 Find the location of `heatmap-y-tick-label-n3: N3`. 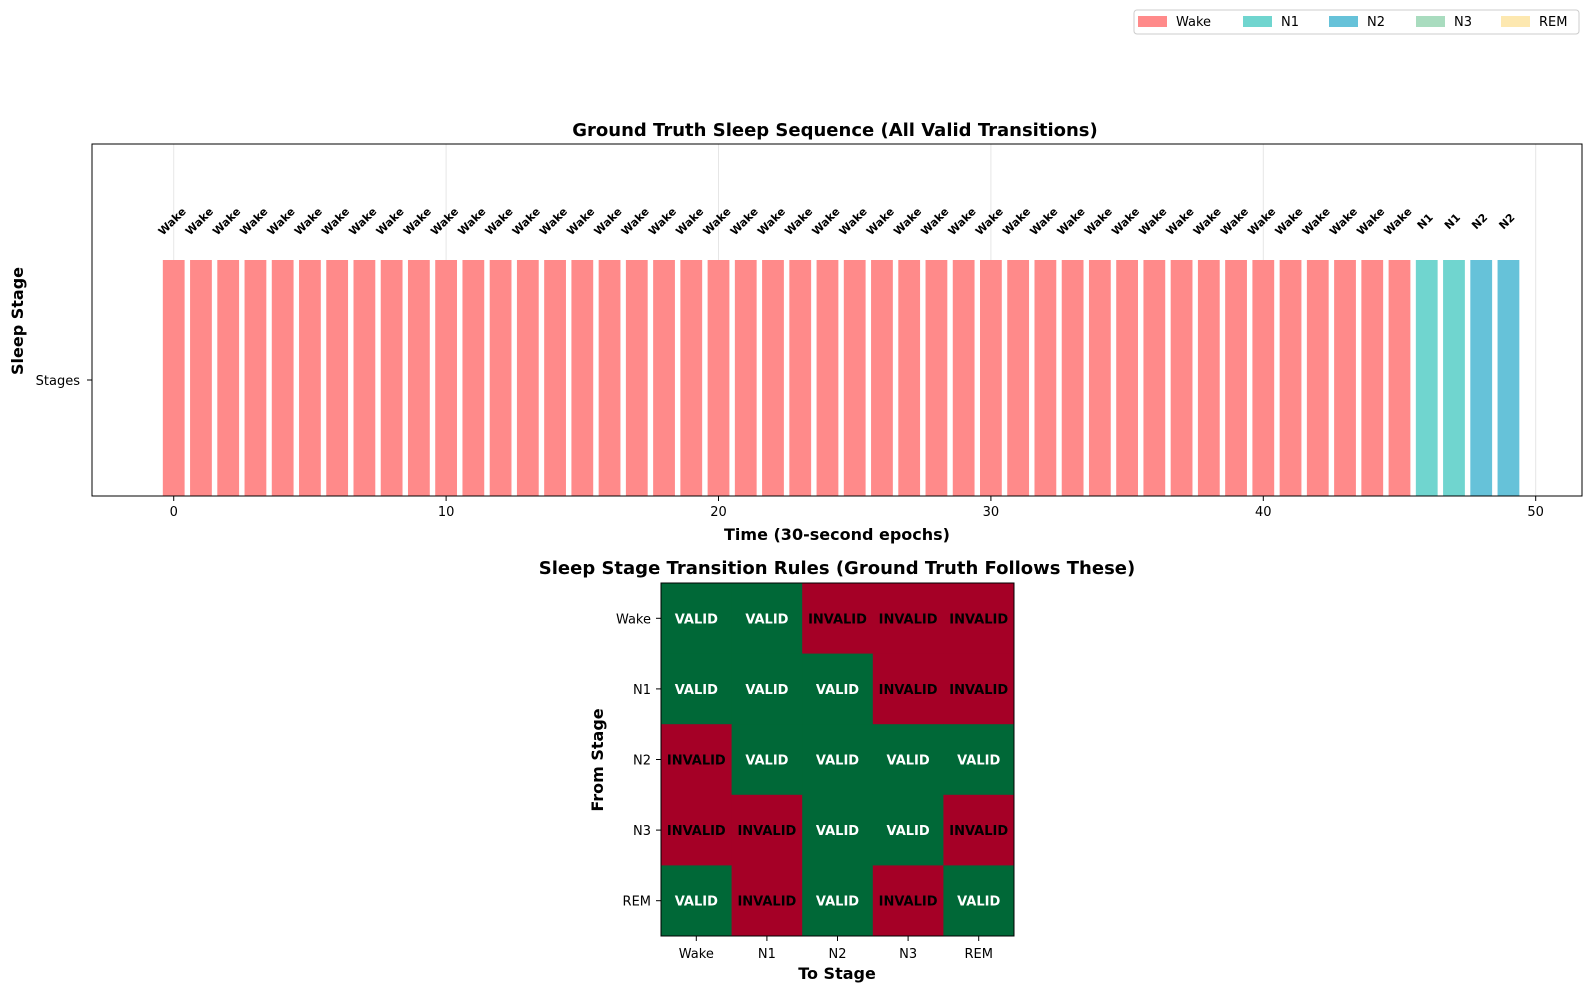

heatmap-y-tick-label-n3: N3 is located at coordinates (642, 831).